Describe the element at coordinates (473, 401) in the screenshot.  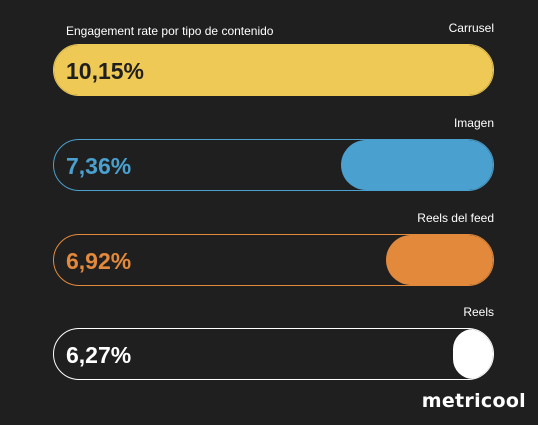
I see `metricool-logo: metricool` at that location.